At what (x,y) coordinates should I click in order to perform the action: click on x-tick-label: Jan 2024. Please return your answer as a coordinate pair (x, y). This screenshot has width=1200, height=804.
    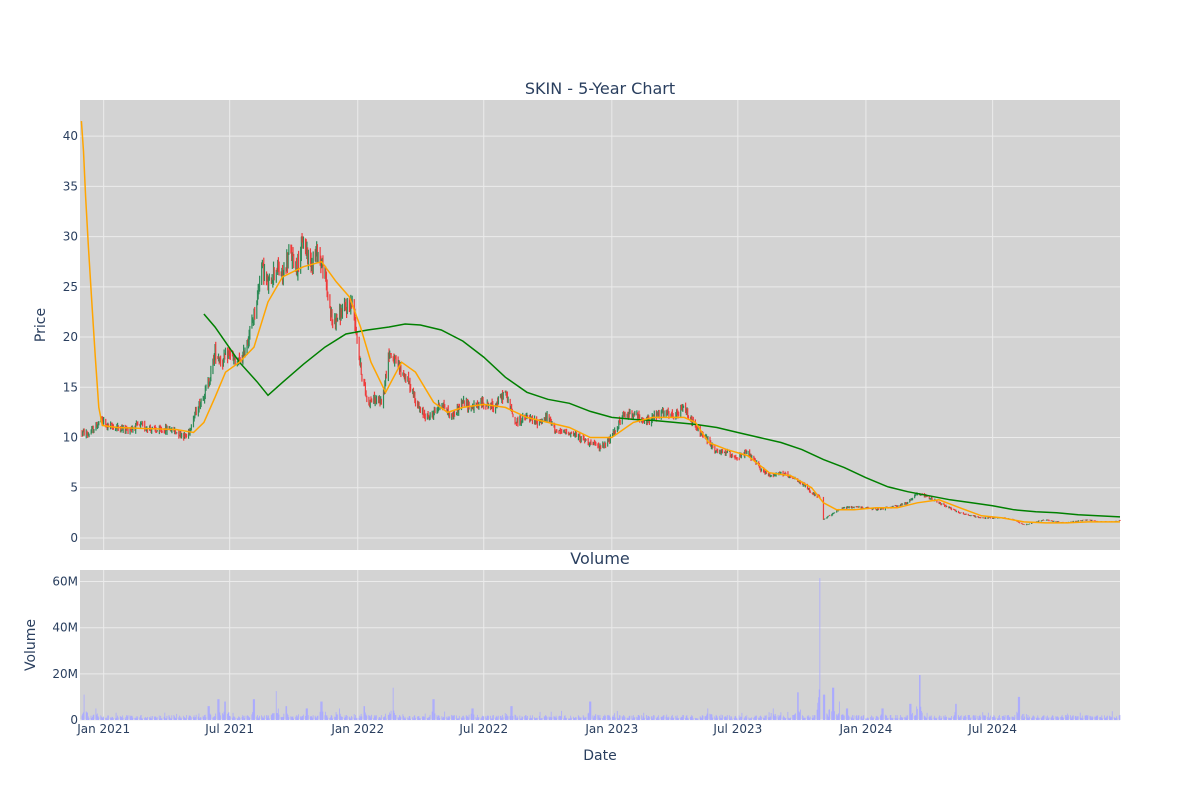
    Looking at the image, I should click on (865, 729).